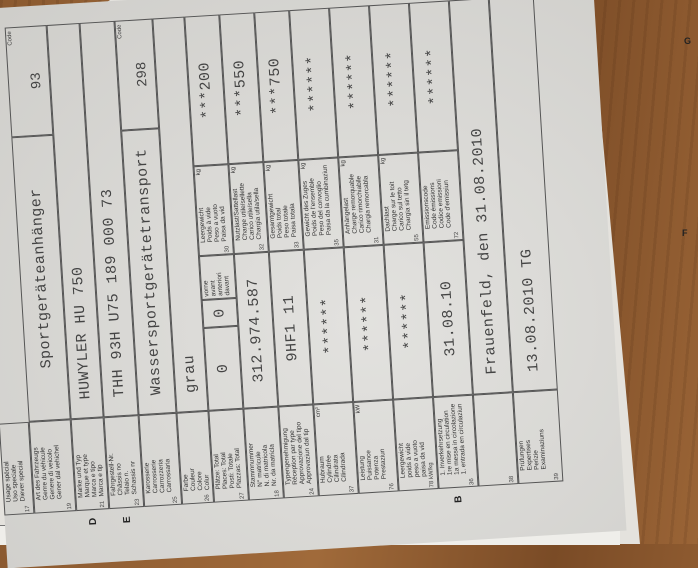  I want to click on field-number: 78 kW/kg, so click(431, 475).